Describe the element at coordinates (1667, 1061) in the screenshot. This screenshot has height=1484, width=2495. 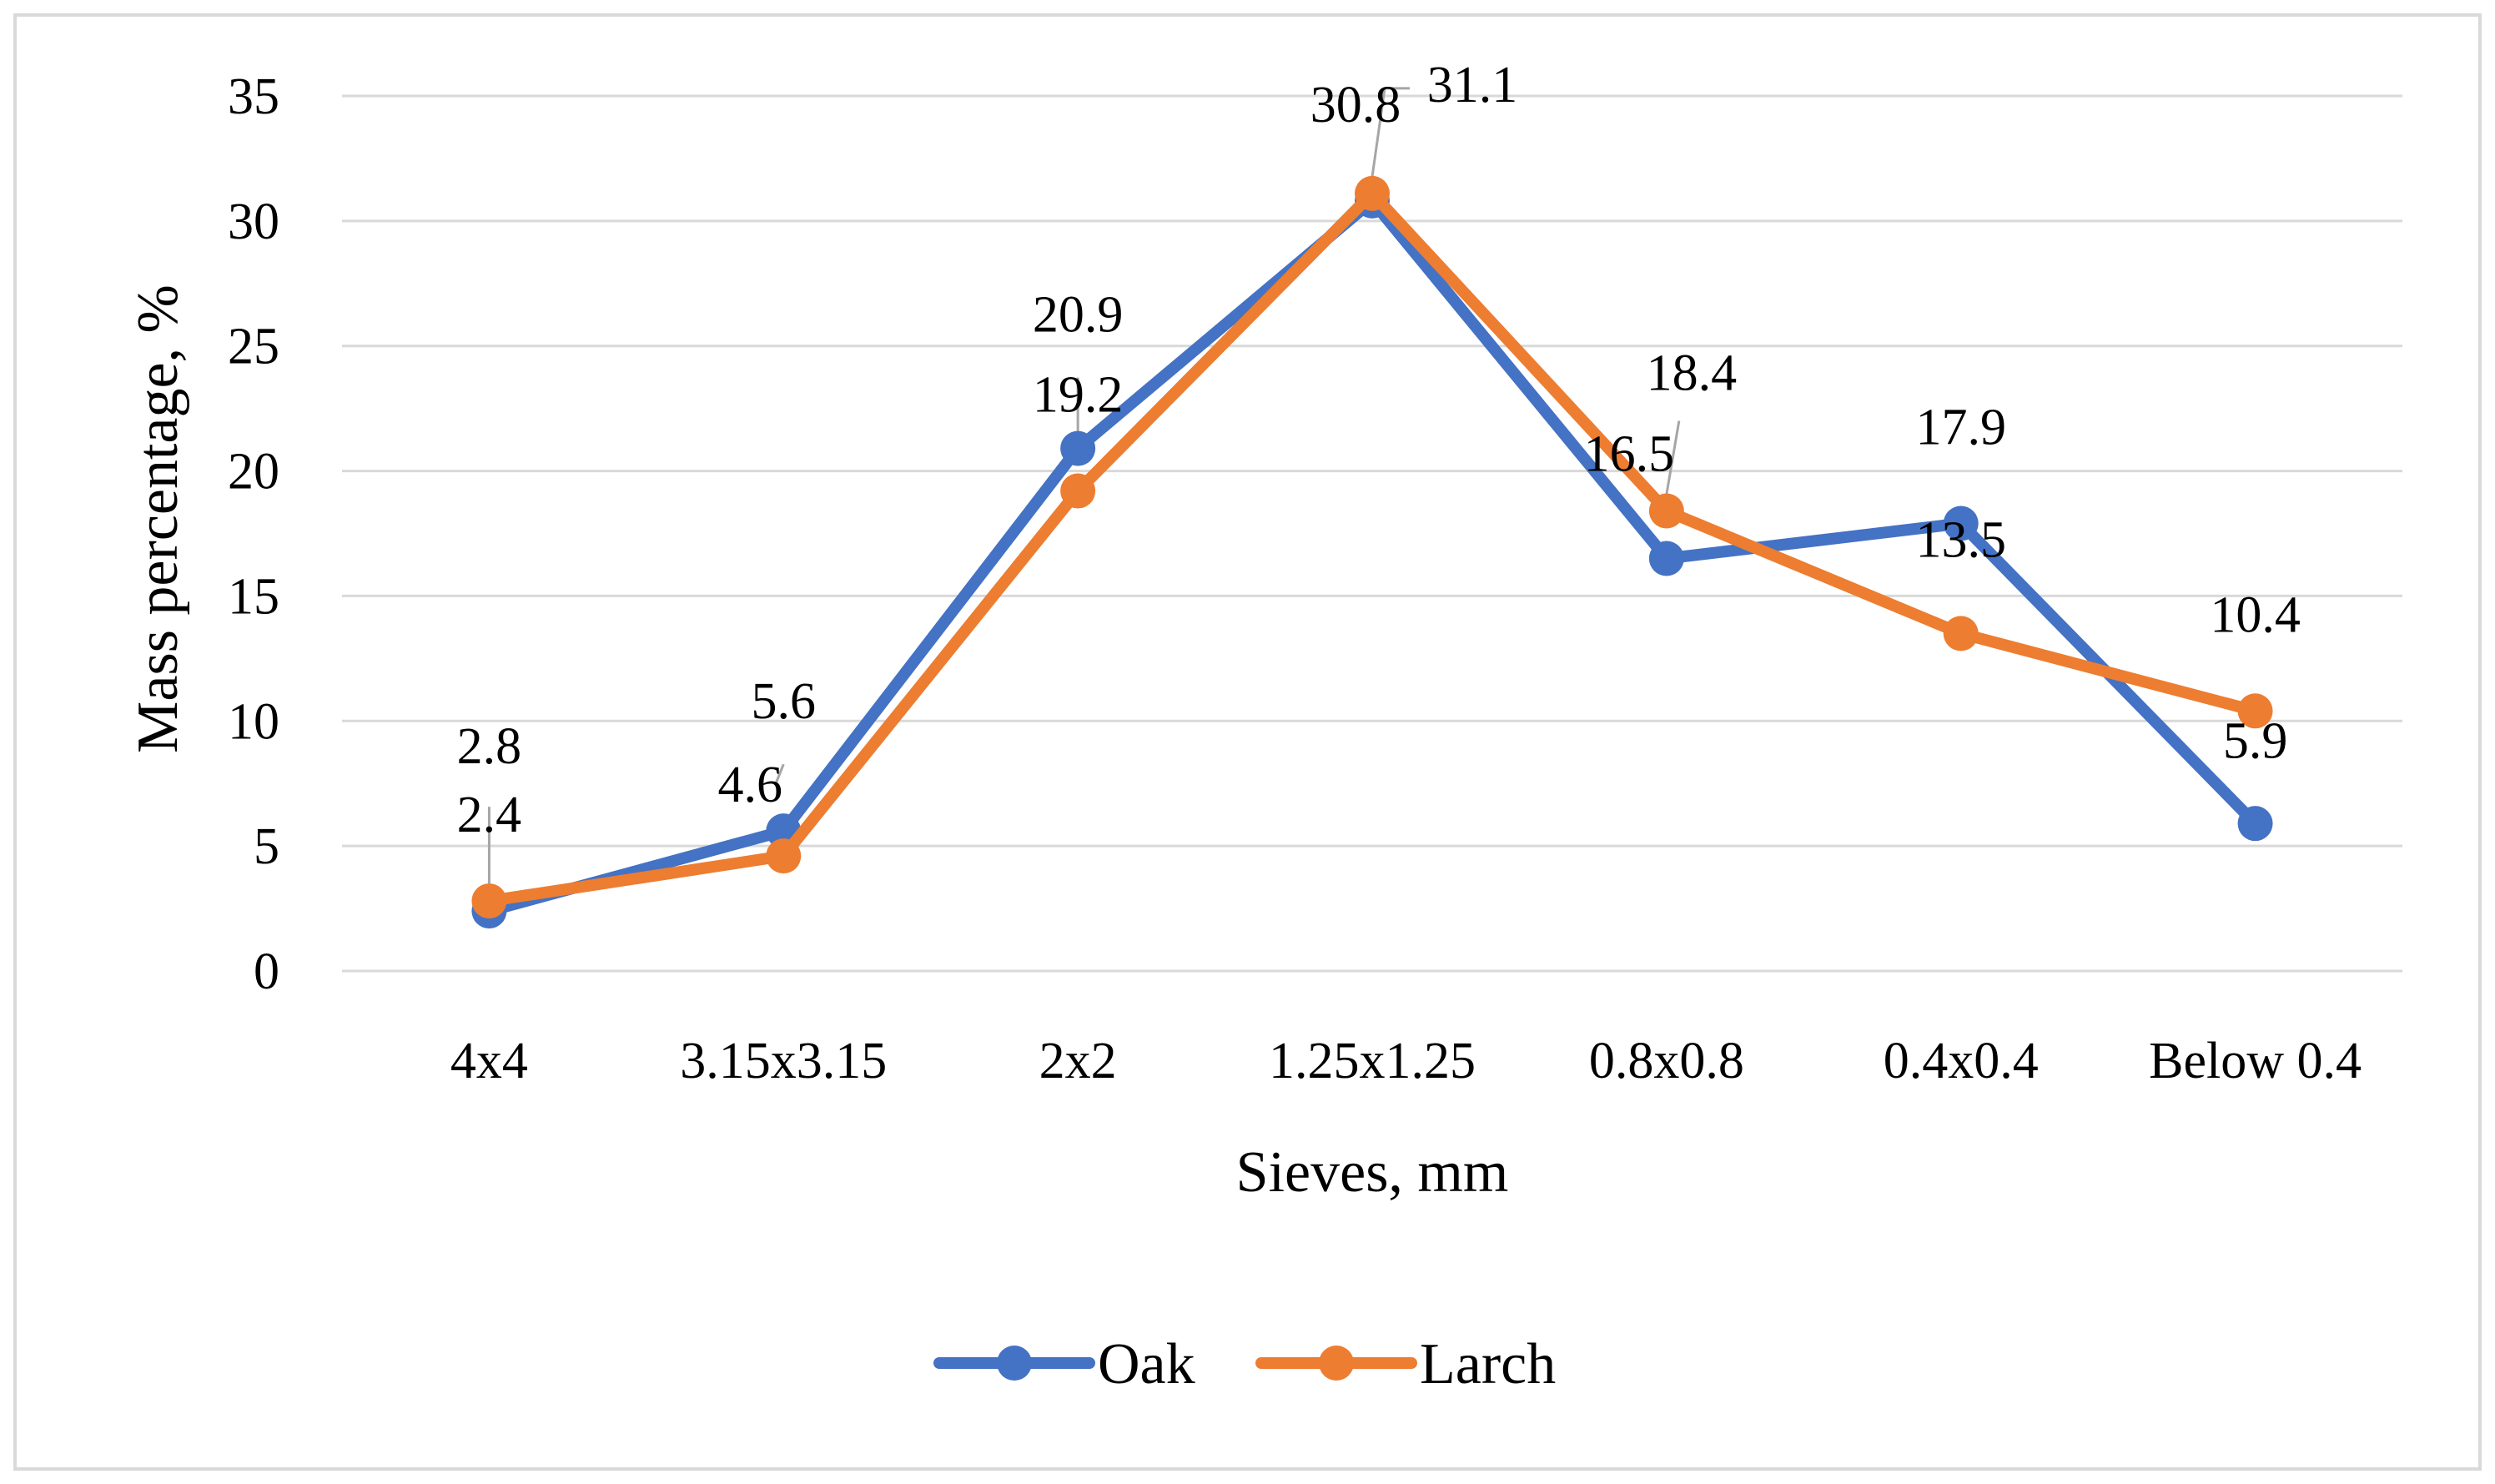
I see `x-tick-label: 0.8x0.8` at that location.